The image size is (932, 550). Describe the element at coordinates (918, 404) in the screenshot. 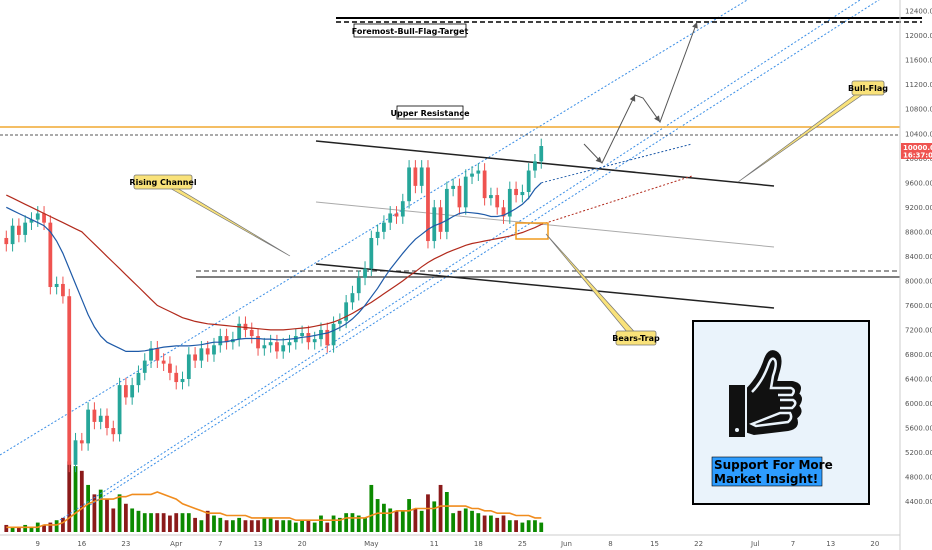

I see `y-tick-label: 6000.00` at that location.